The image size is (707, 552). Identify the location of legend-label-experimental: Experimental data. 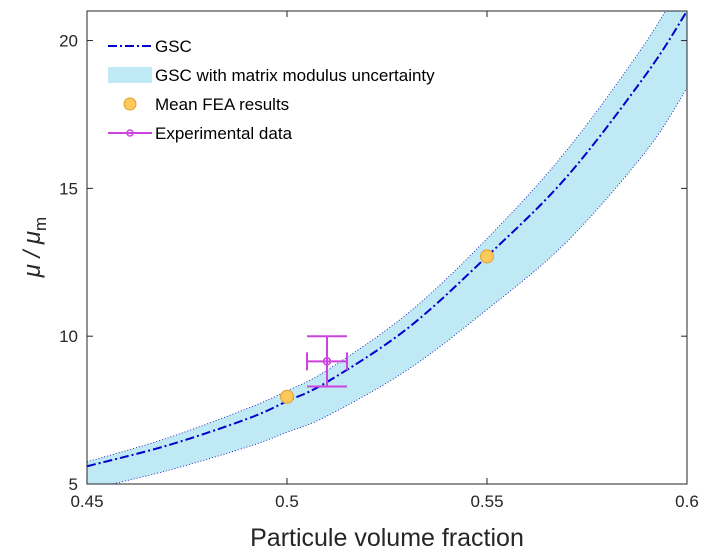
(224, 133).